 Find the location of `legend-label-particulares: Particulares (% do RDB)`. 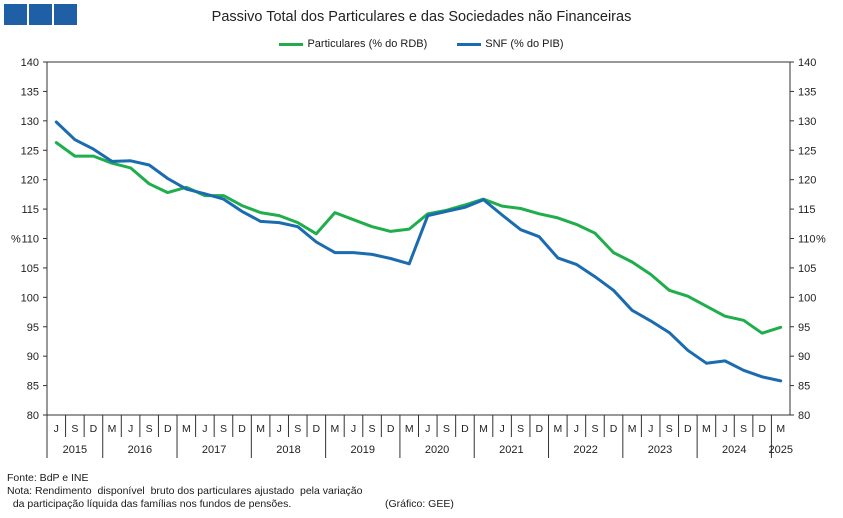

legend-label-particulares: Particulares (% do RDB) is located at coordinates (367, 44).